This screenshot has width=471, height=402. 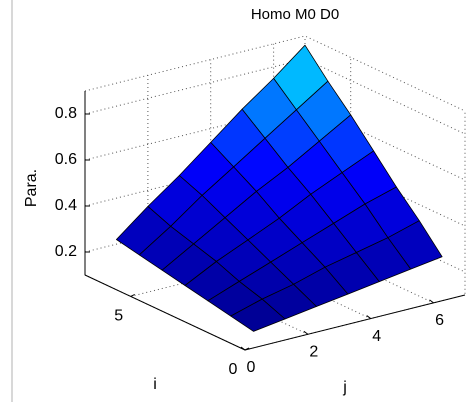 What do you see at coordinates (31, 188) in the screenshot?
I see `z-axis-label: Para.` at bounding box center [31, 188].